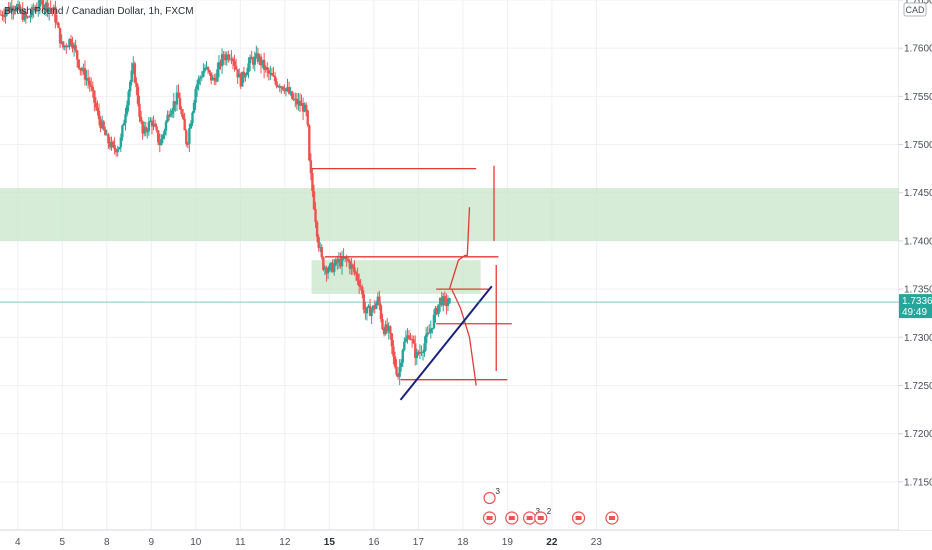 The height and width of the screenshot is (550, 932). What do you see at coordinates (915, 265) in the screenshot?
I see `price-axis` at bounding box center [915, 265].